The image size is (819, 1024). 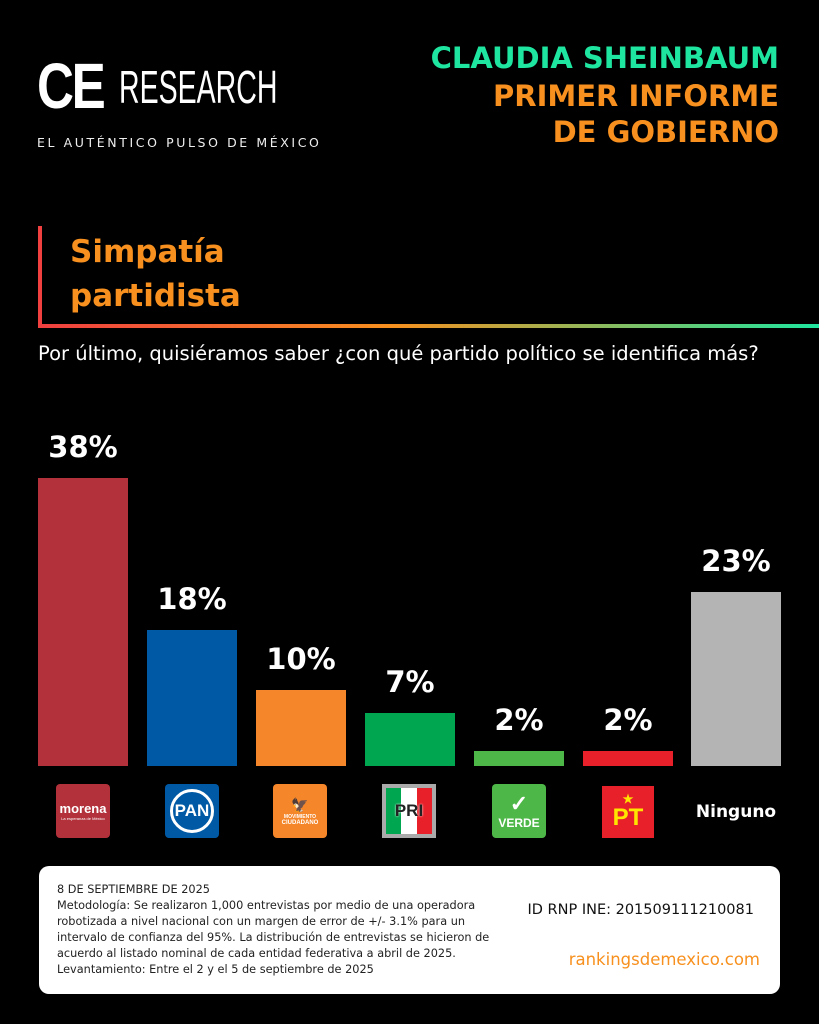 I want to click on morena-logo-sub: La esperanza de México, so click(x=83, y=818).